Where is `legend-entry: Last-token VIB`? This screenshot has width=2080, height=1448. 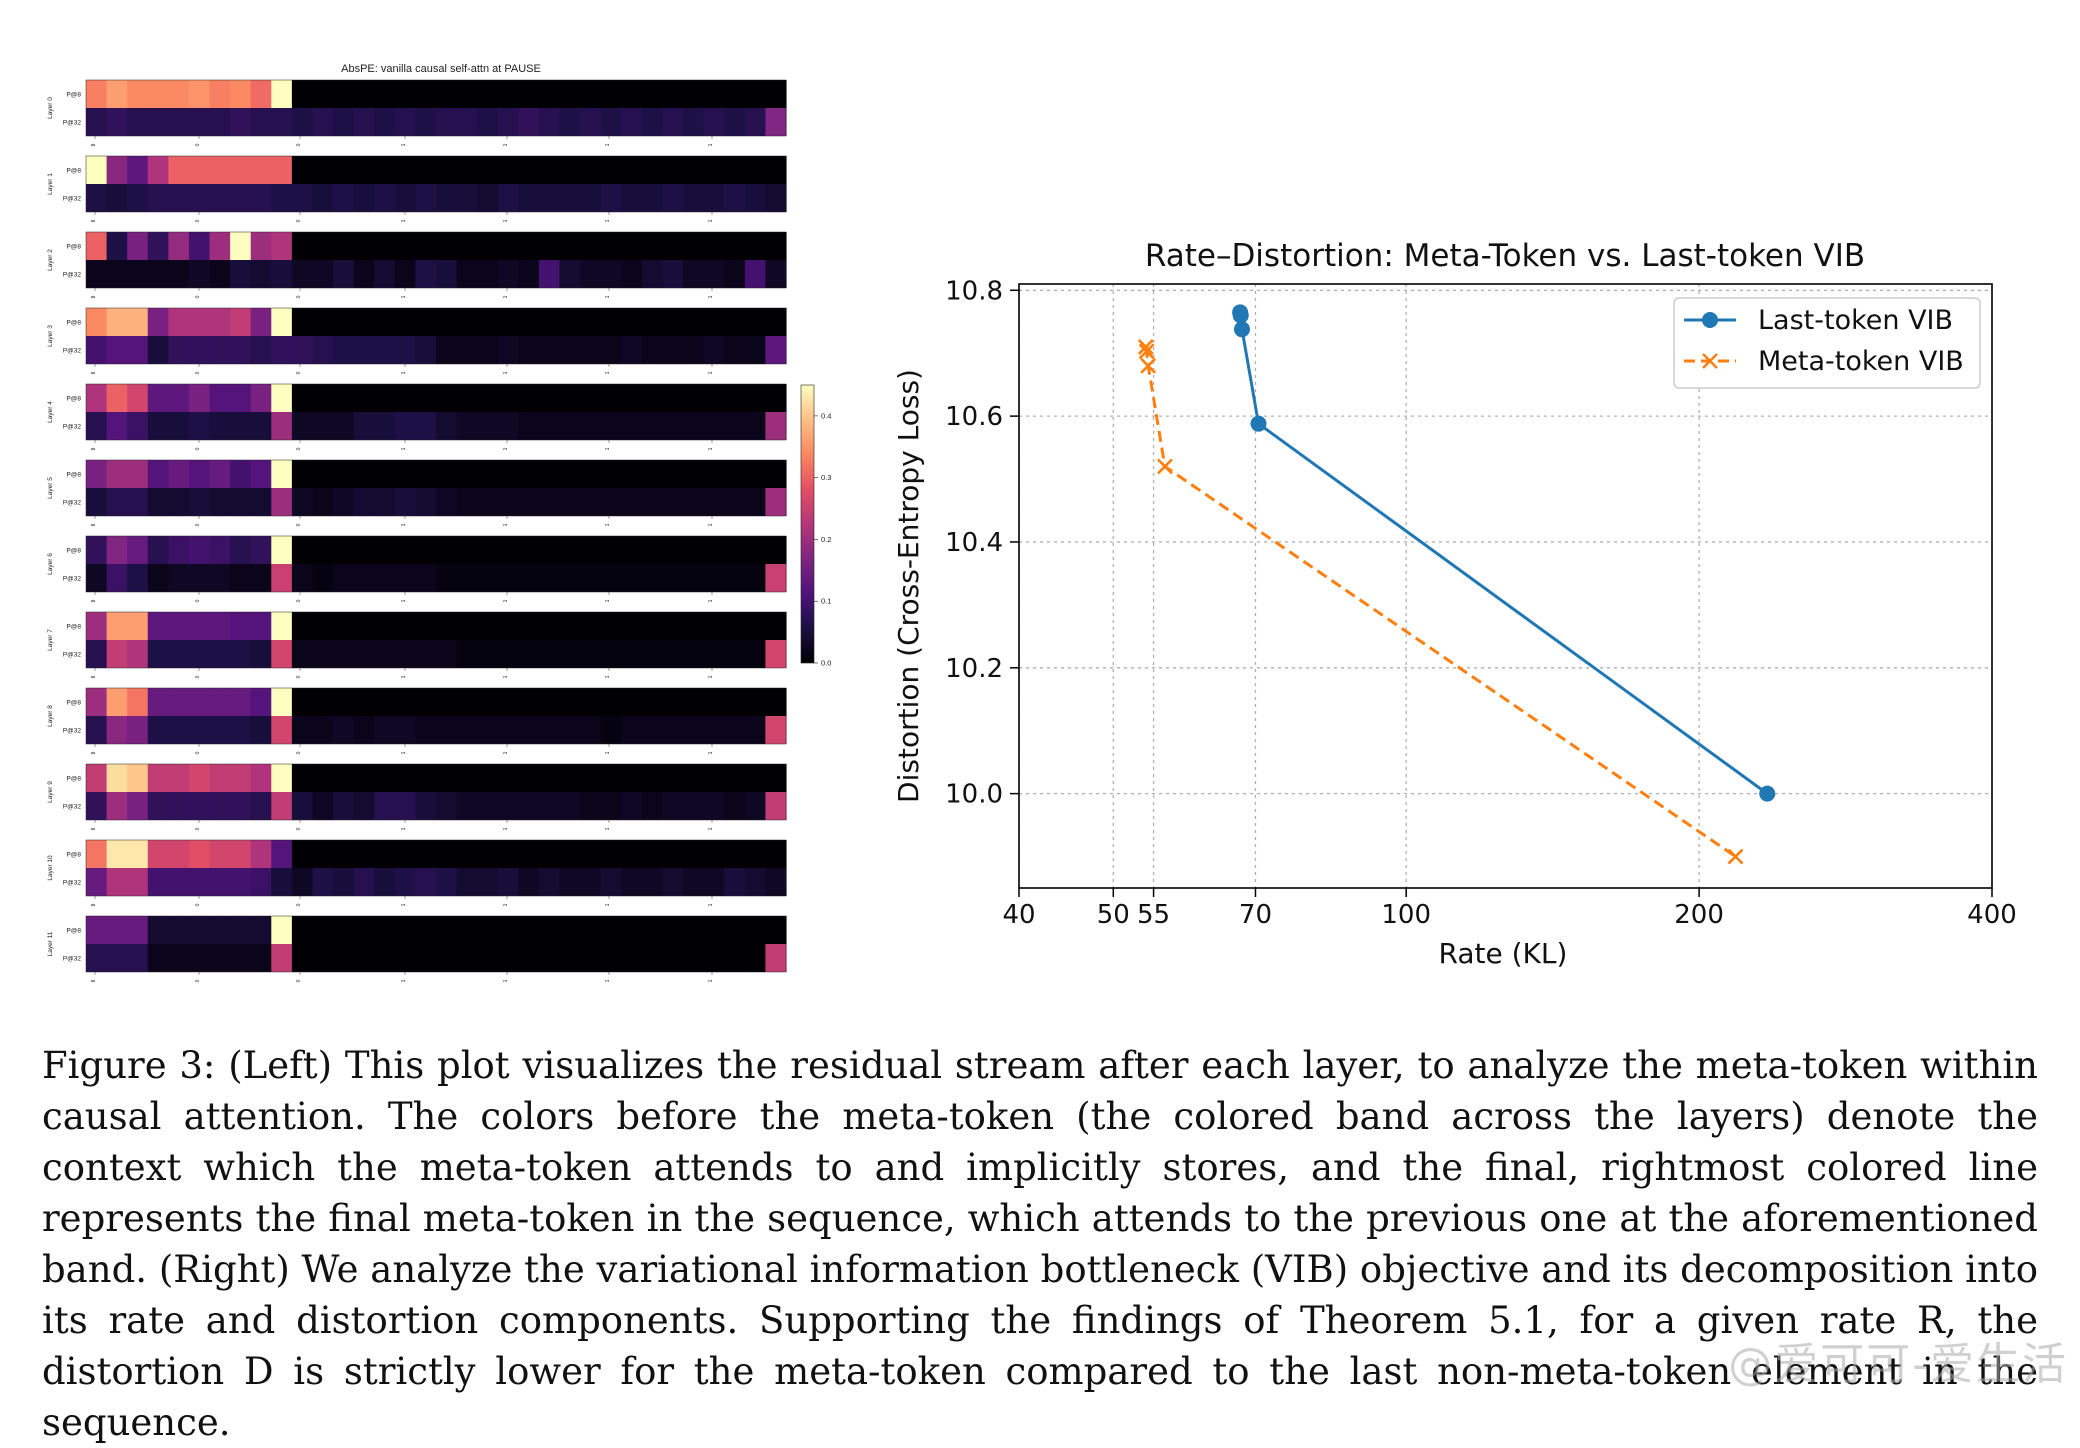 legend-entry: Last-token VIB is located at coordinates (1818, 320).